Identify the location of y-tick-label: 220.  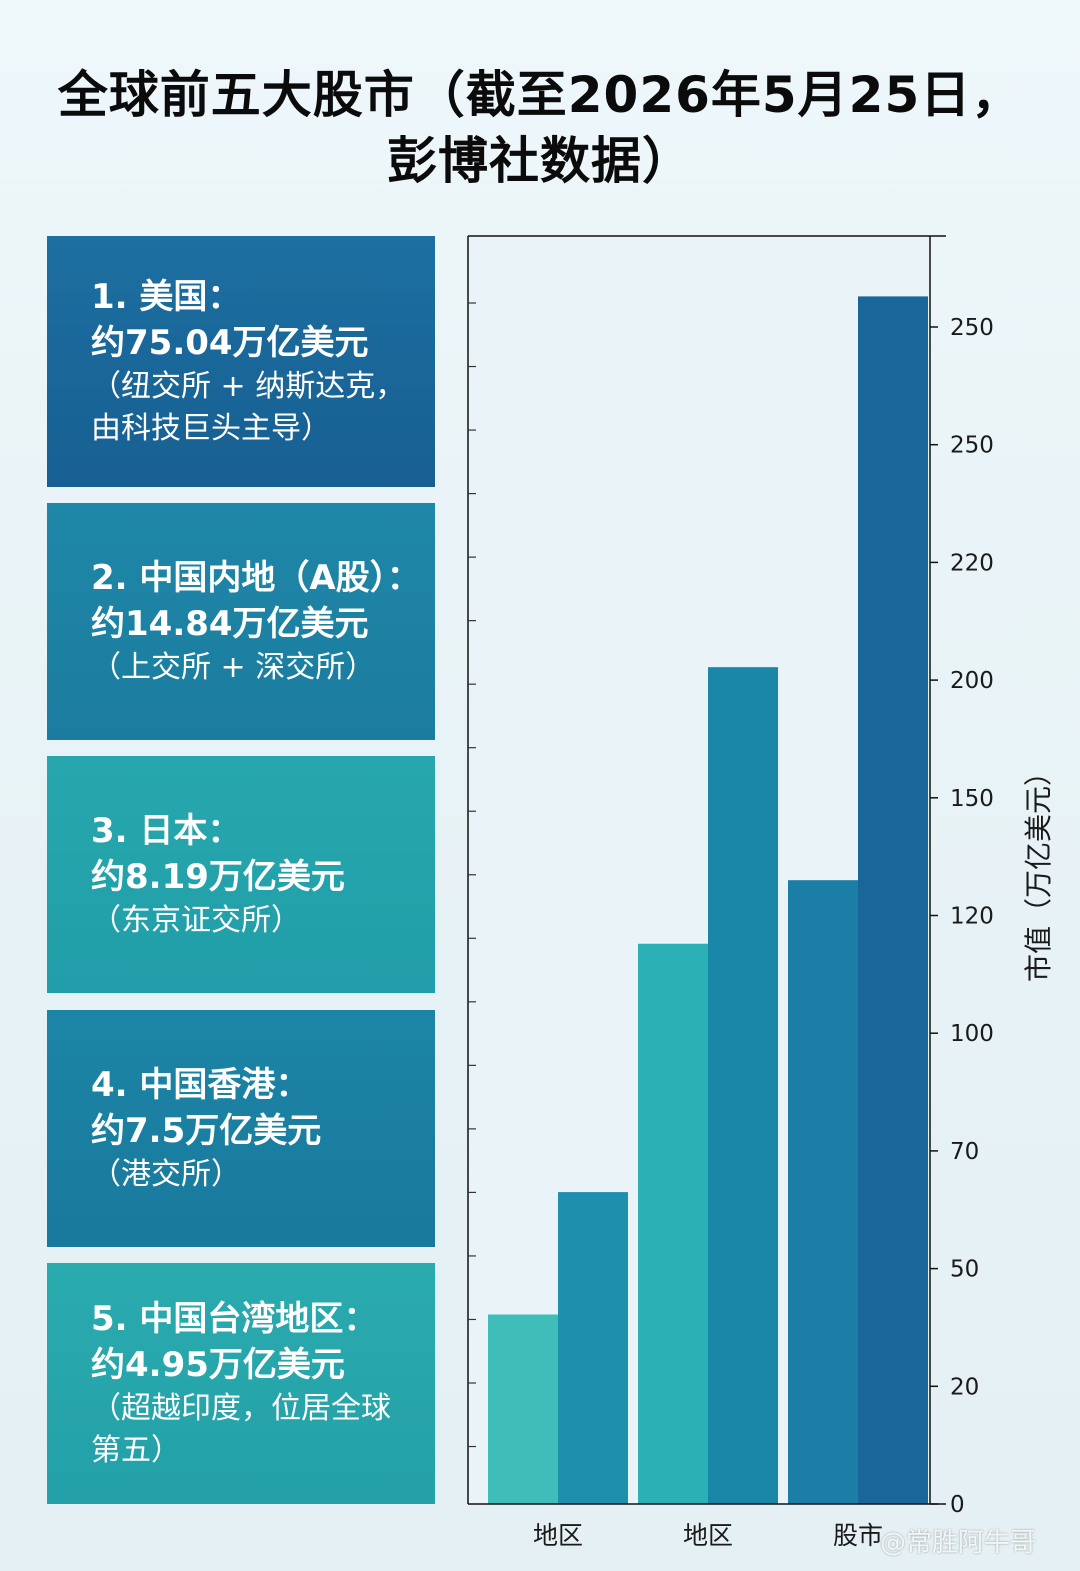
(972, 563).